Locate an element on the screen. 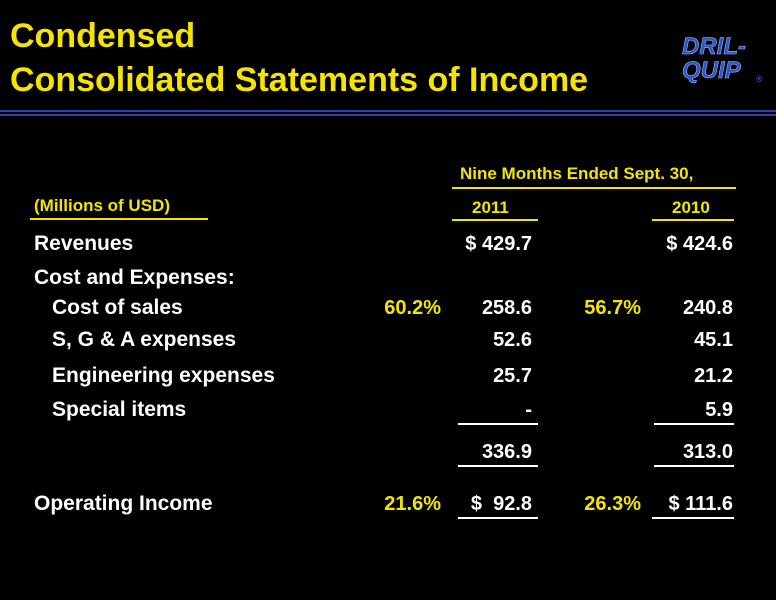 The image size is (776, 600). dril-quip-logo-icon: DRIL- QUIP ® is located at coordinates (722, 59).